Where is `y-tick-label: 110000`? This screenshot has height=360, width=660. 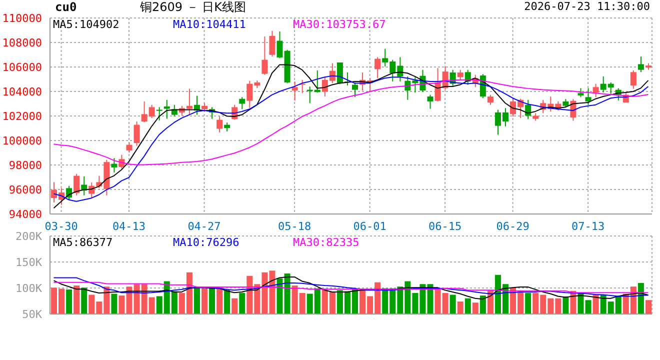 y-tick-label: 110000 is located at coordinates (22, 18).